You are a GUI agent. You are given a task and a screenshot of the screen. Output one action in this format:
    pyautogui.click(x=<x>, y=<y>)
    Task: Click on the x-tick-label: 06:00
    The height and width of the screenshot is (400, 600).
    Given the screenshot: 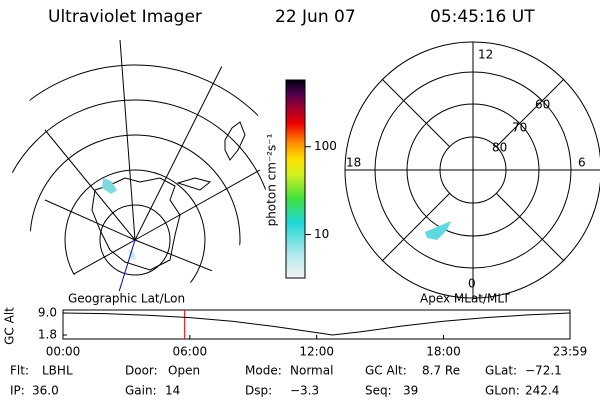 What is the action you would take?
    pyautogui.click(x=190, y=352)
    